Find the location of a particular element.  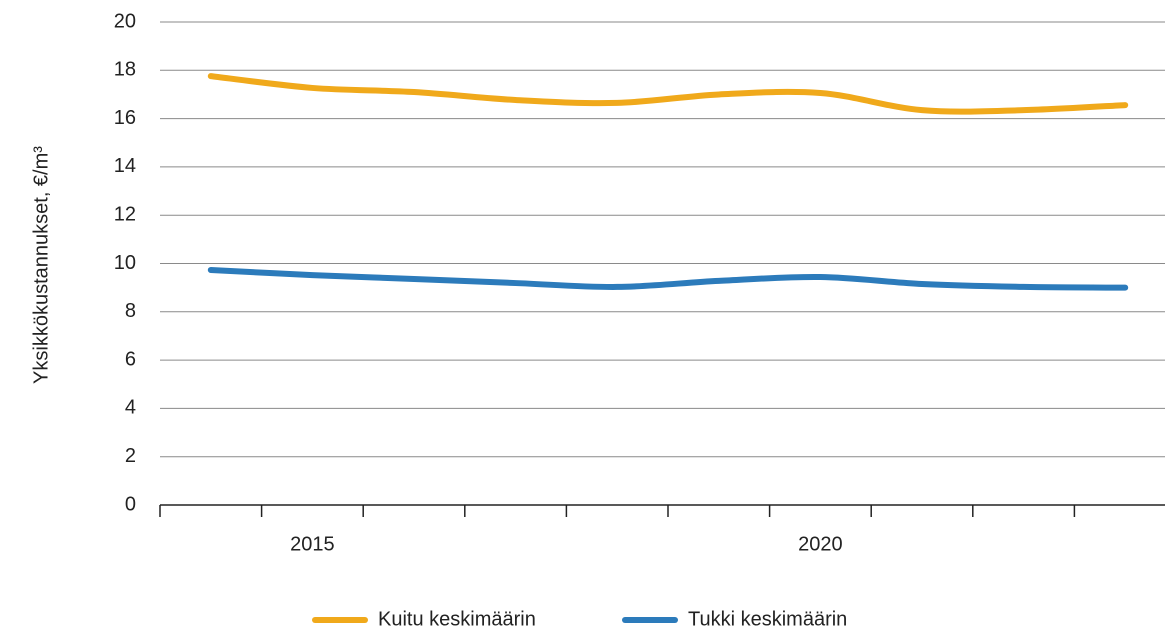

y-tick-label: 12 is located at coordinates (125, 214).